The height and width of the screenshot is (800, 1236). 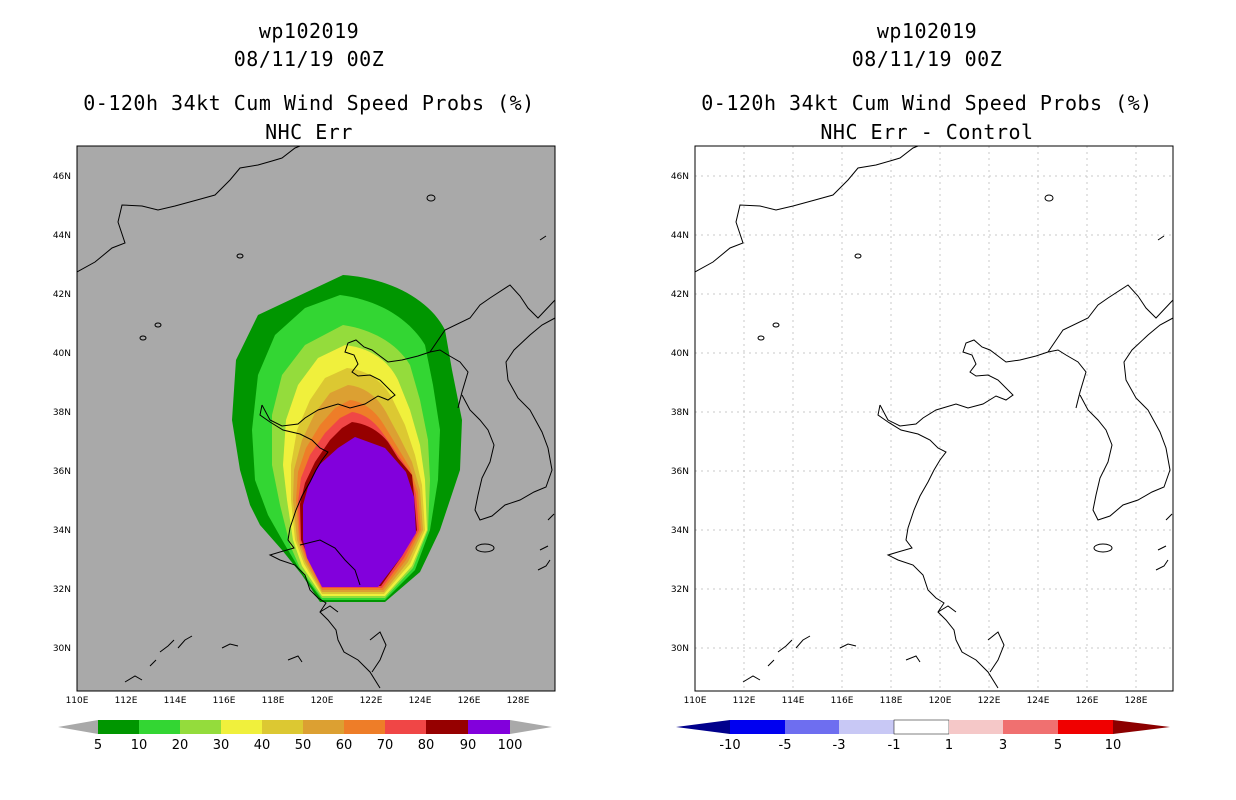 I want to click on colorbar-label: -3, so click(x=839, y=745).